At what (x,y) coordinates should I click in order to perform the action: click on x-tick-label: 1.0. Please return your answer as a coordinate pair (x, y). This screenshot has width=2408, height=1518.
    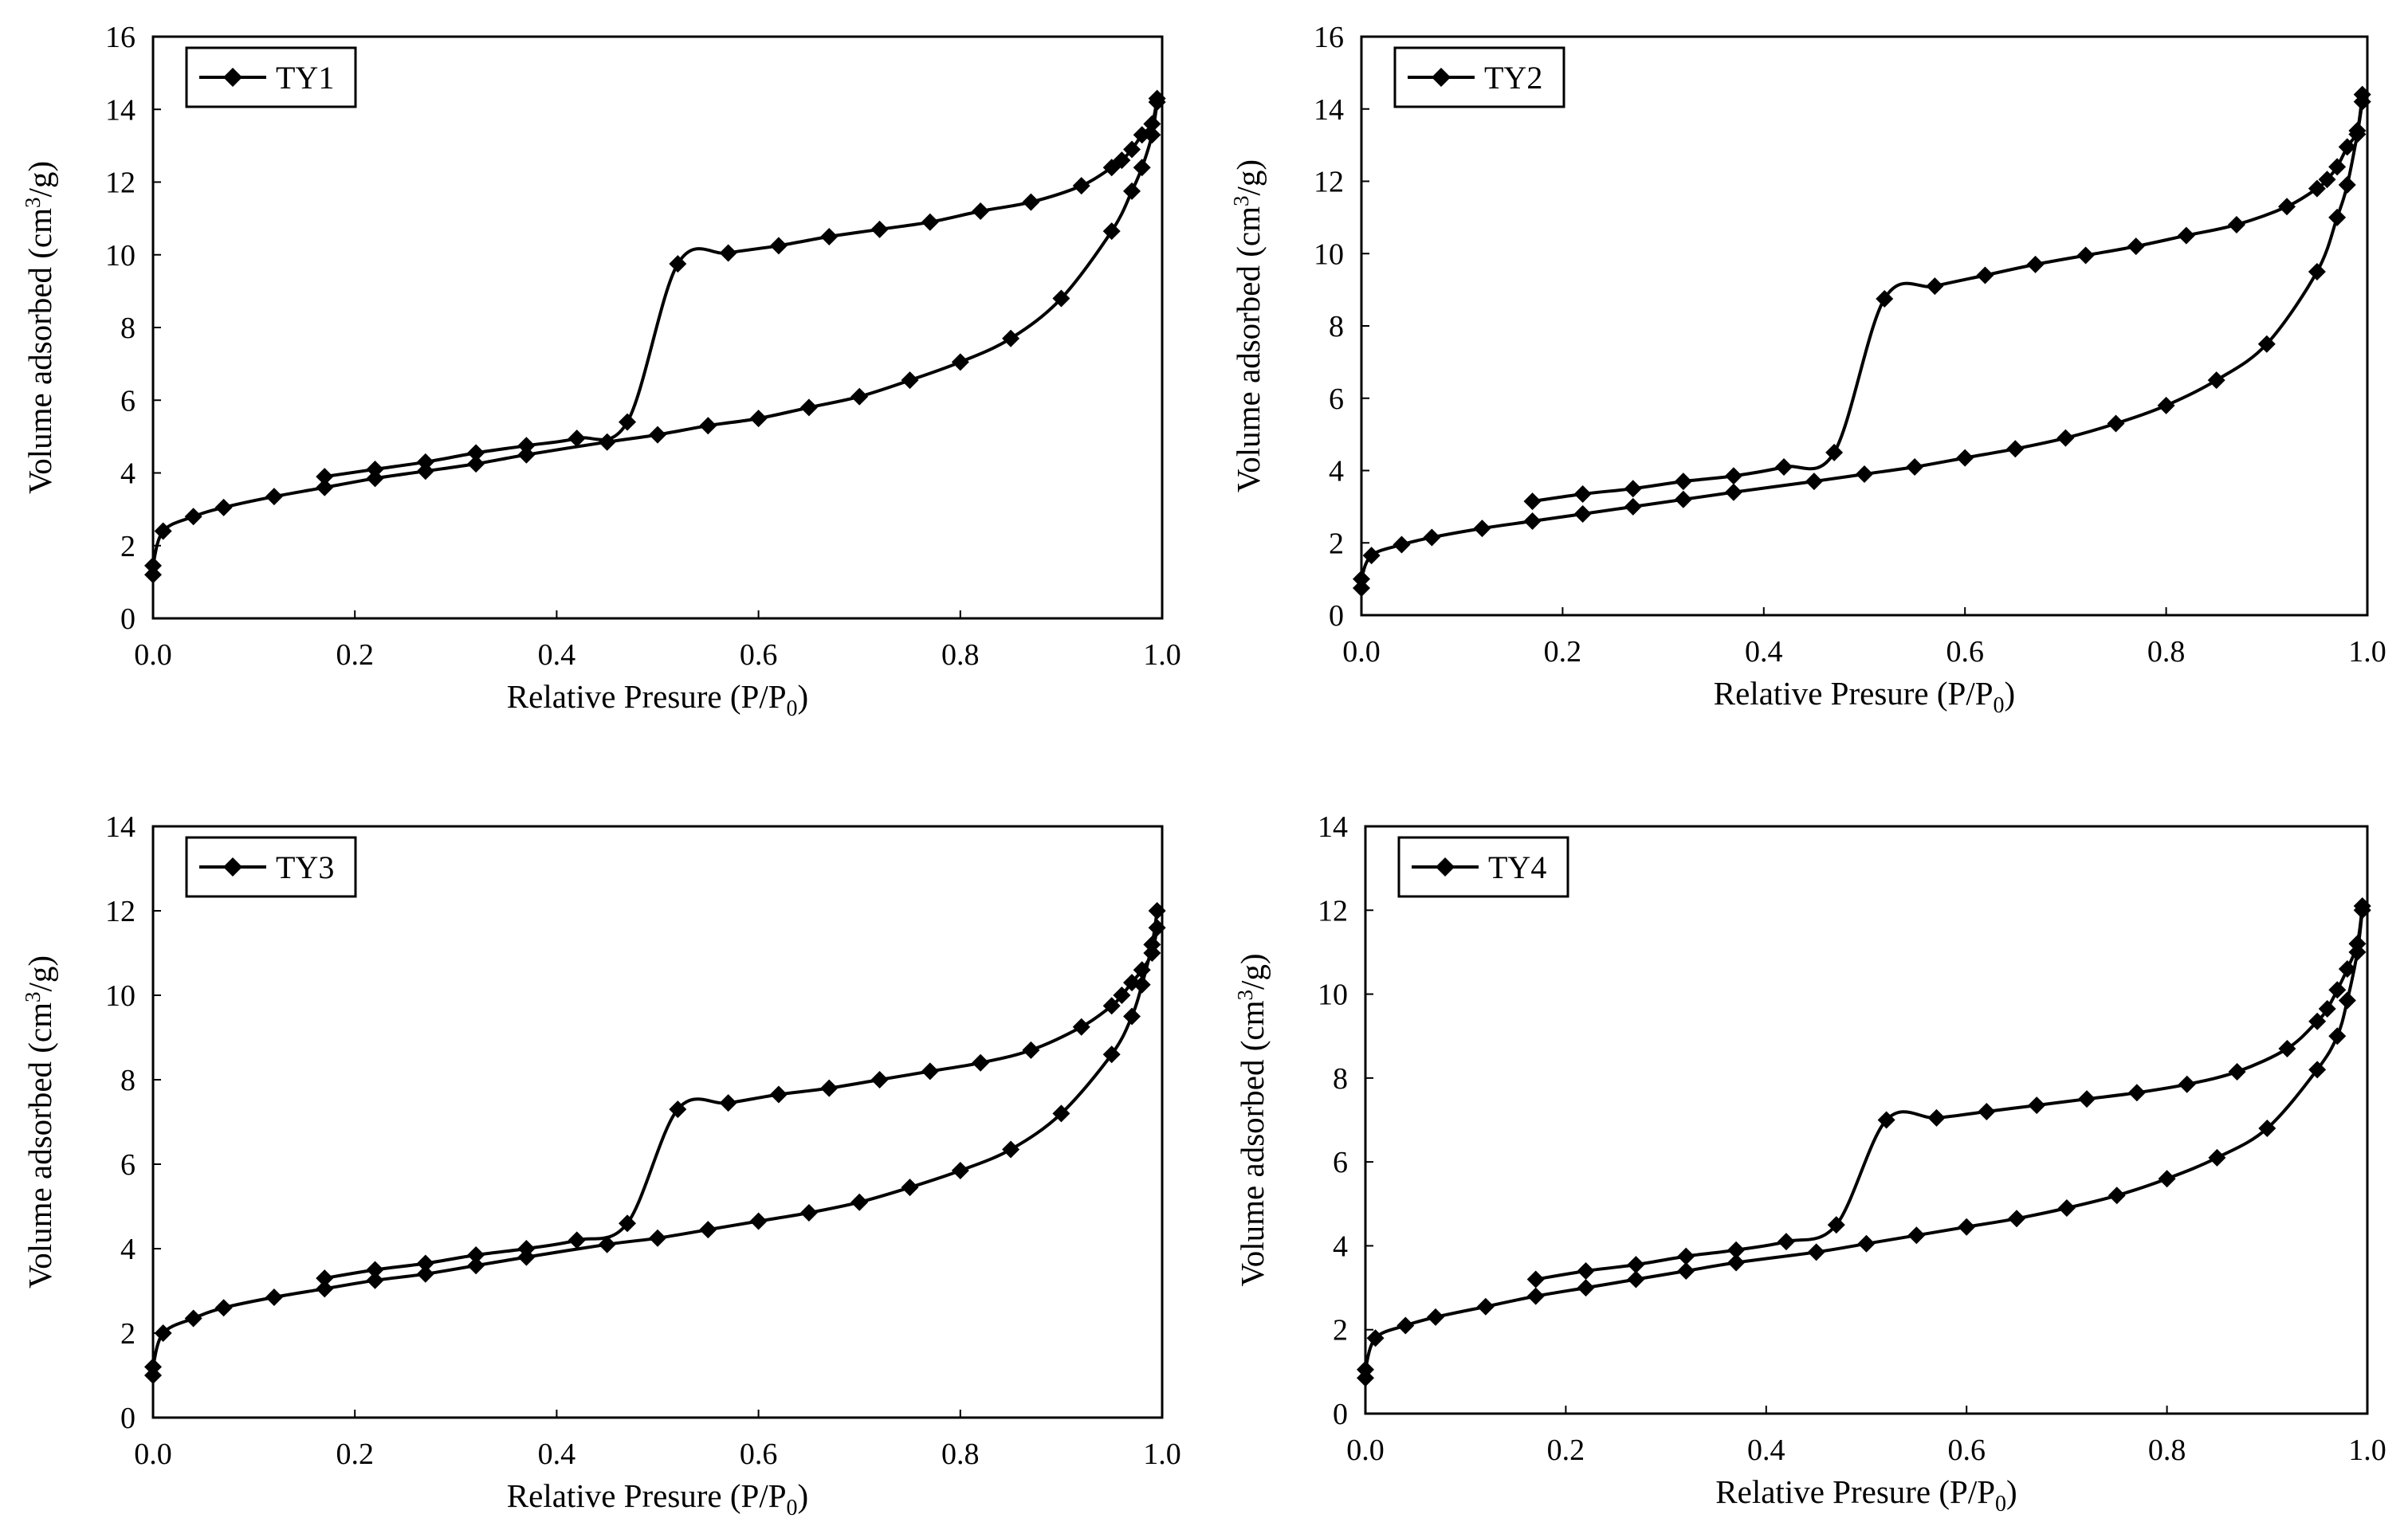
    Looking at the image, I should click on (2367, 652).